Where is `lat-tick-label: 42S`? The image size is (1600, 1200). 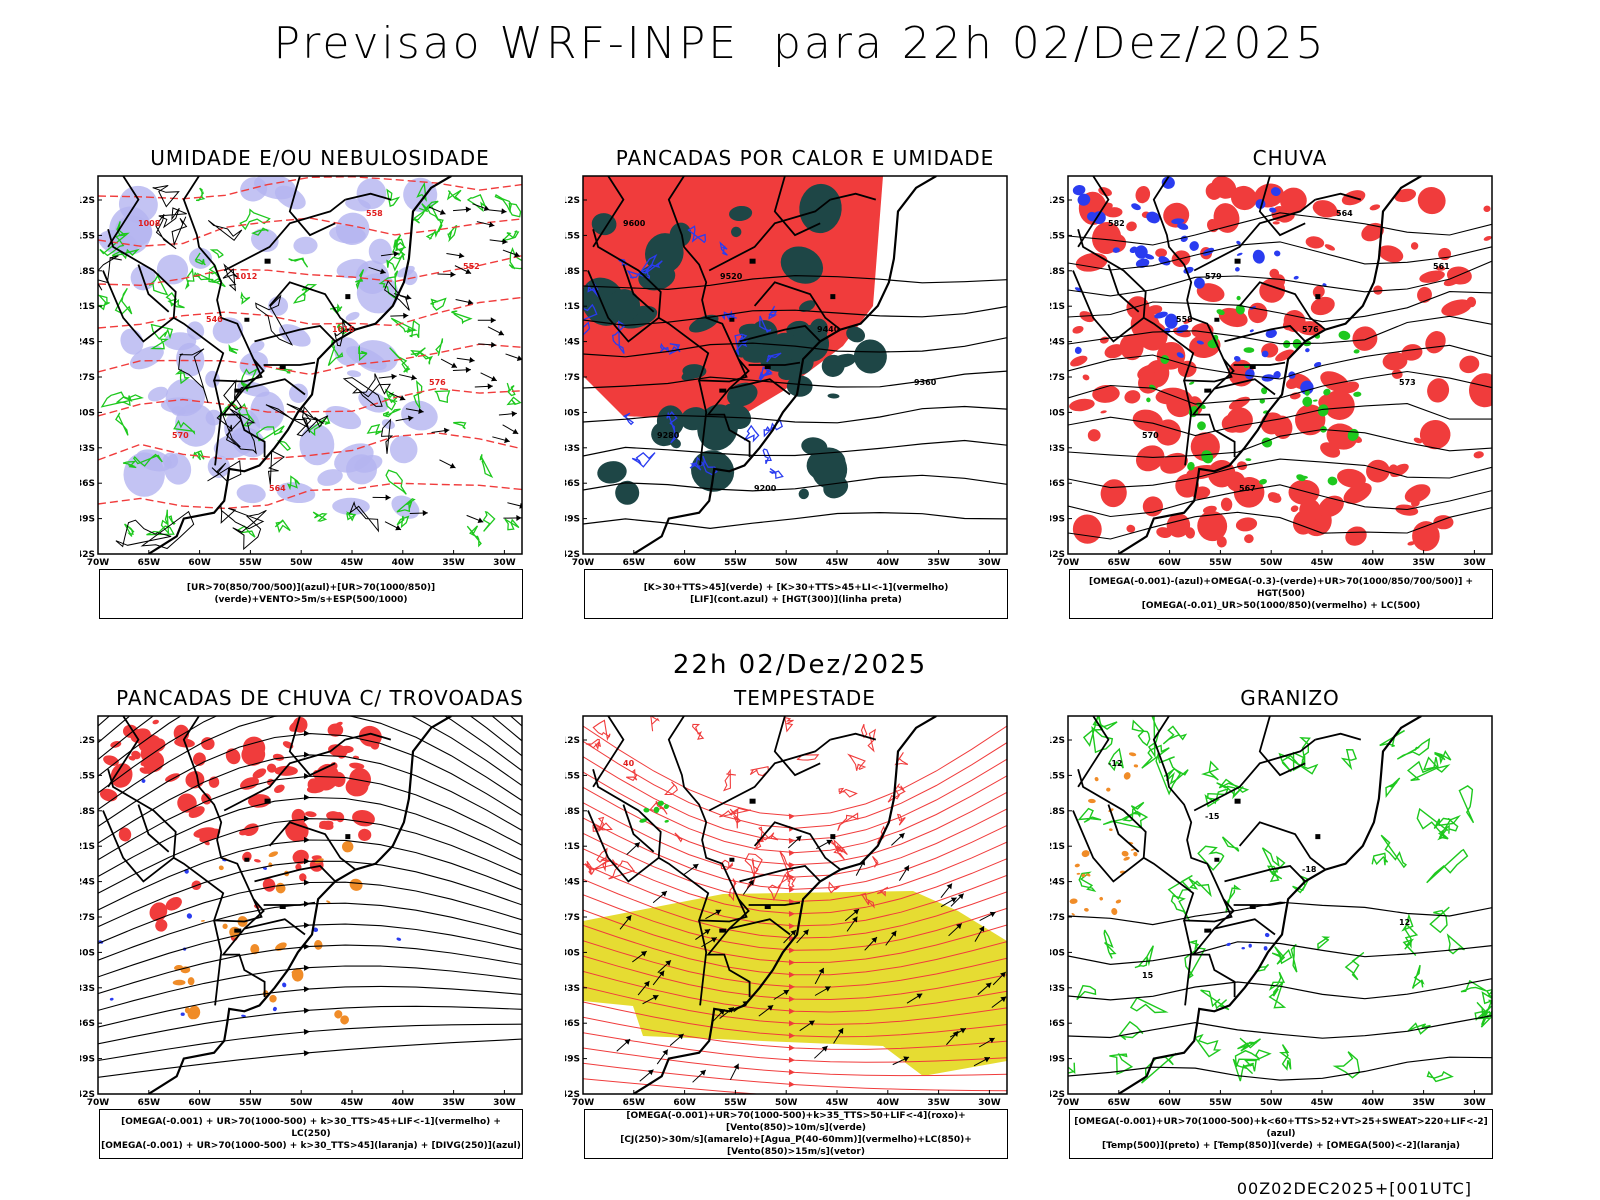 lat-tick-label: 42S is located at coordinates (1057, 1095).